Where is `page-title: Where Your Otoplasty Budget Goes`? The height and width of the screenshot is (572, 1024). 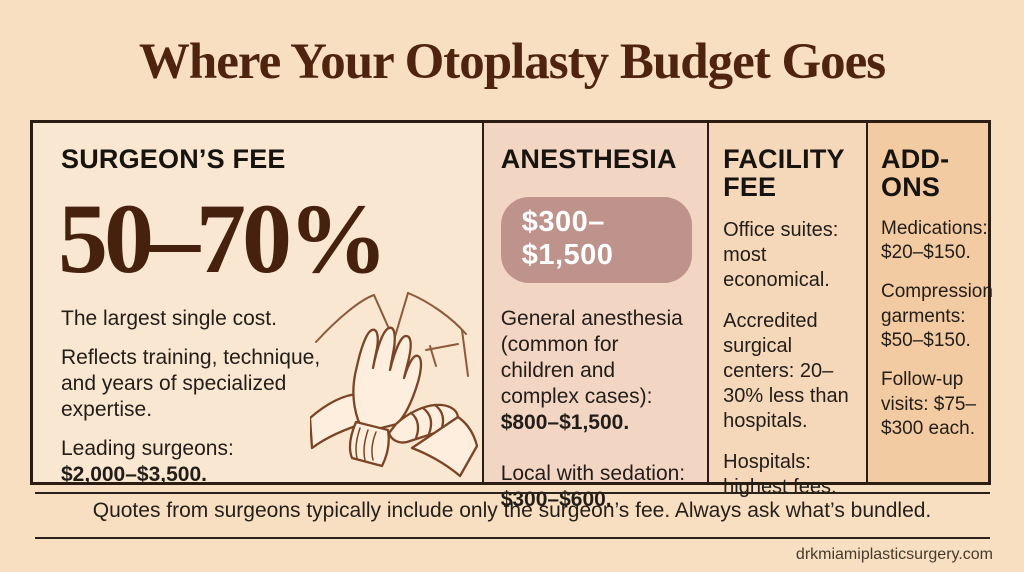 page-title: Where Your Otoplasty Budget Goes is located at coordinates (512, 62).